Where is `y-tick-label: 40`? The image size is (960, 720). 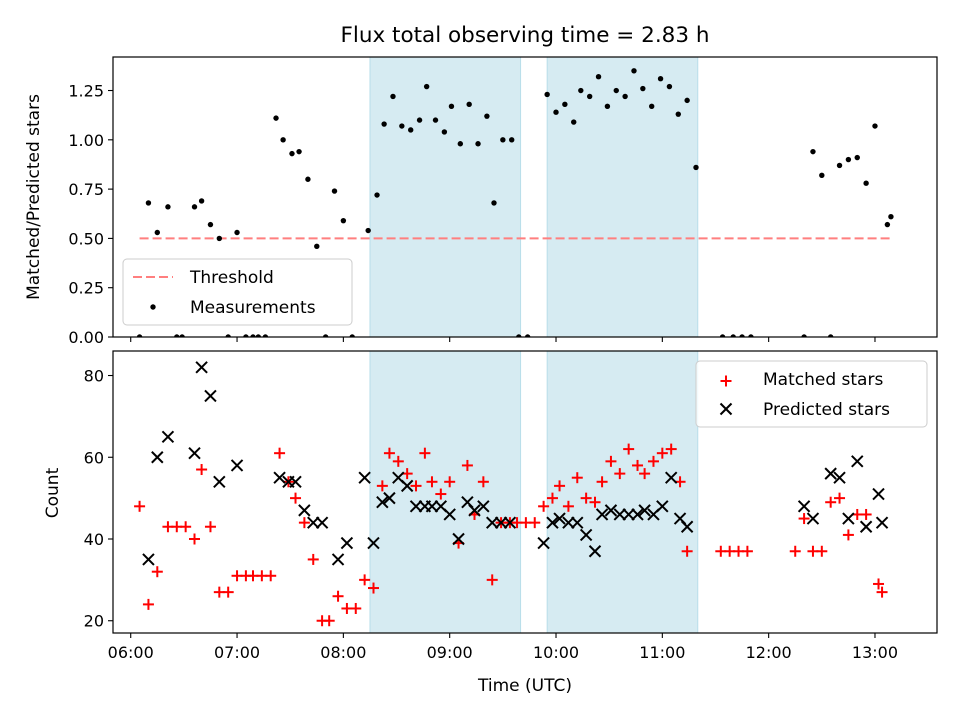
y-tick-label: 40 is located at coordinates (94, 539).